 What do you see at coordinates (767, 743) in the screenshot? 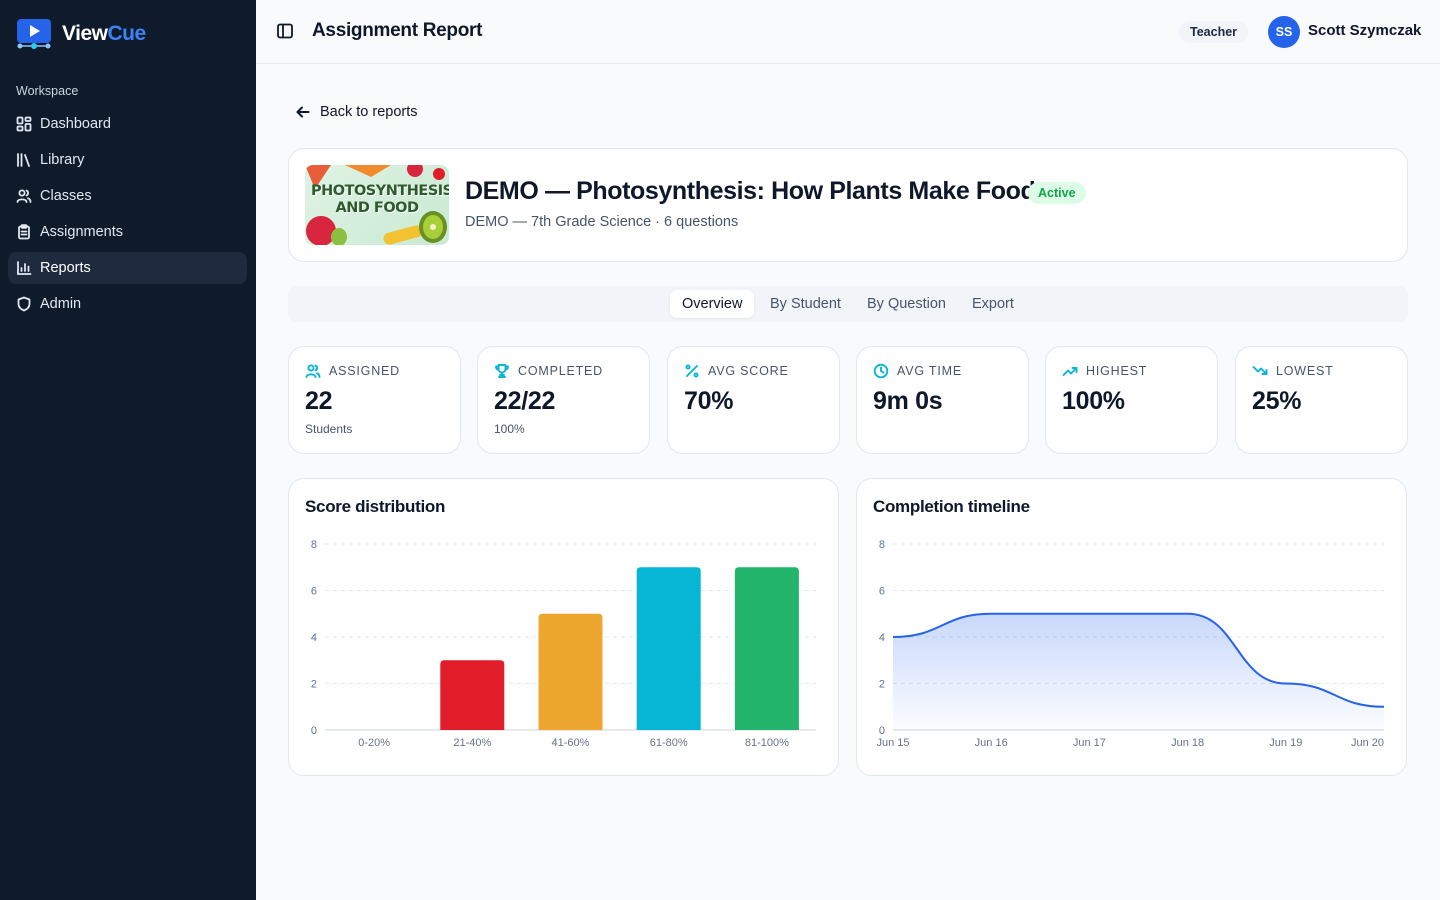
I see `x-tick-label: 81-100%` at bounding box center [767, 743].